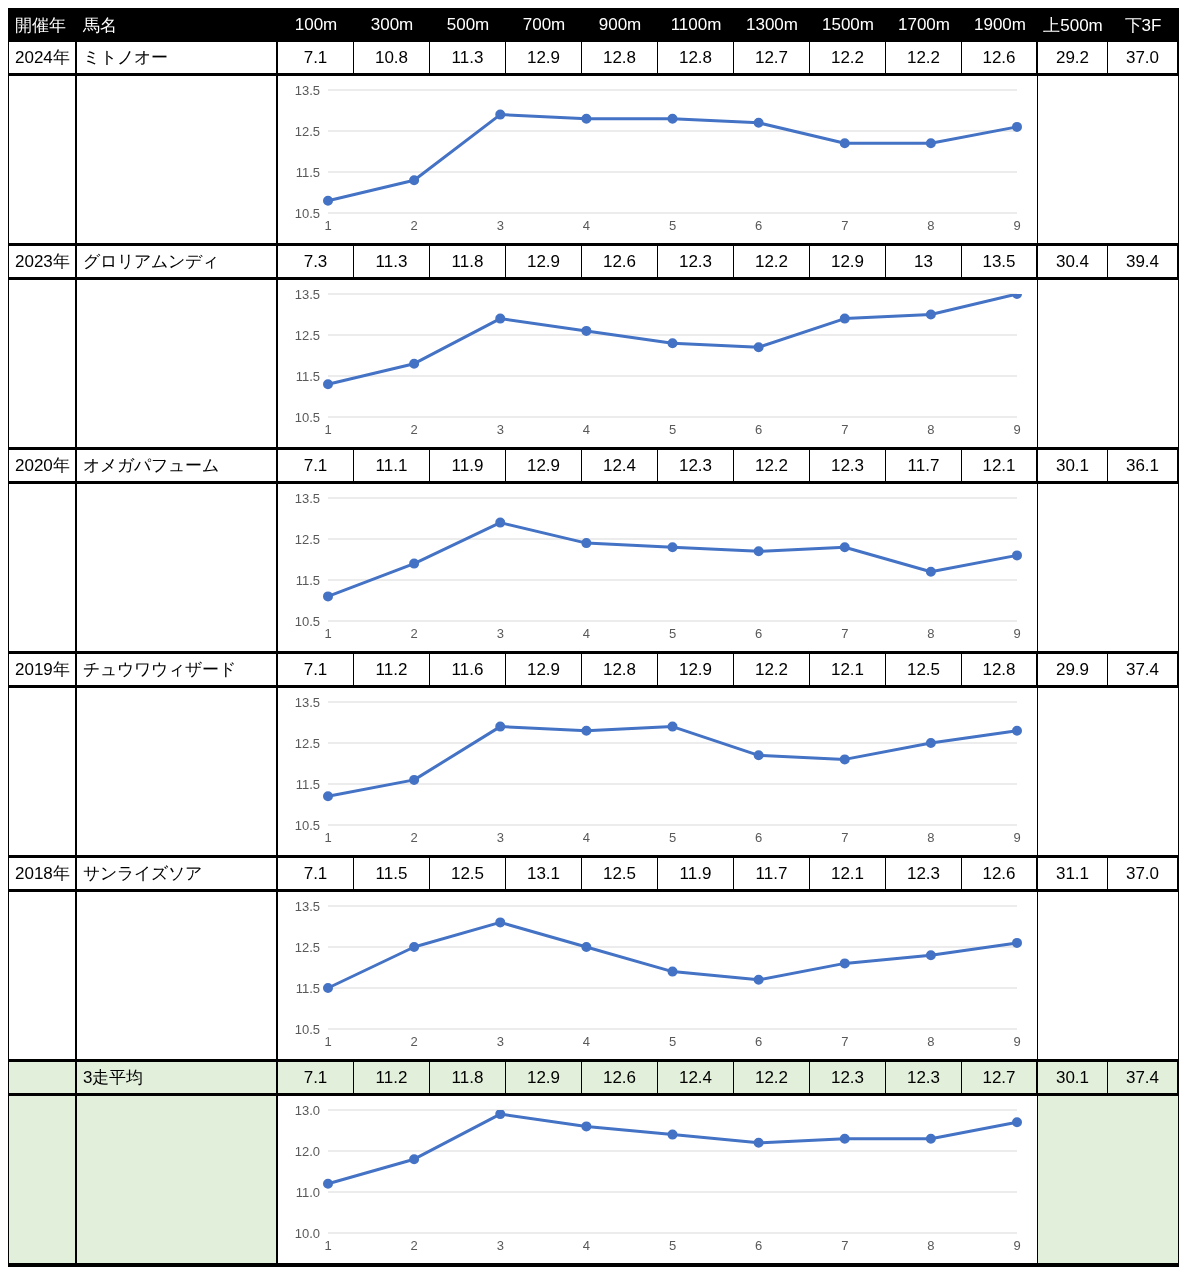 This screenshot has height=1281, width=1185. Describe the element at coordinates (772, 25) in the screenshot. I see `text: 1300m` at that location.